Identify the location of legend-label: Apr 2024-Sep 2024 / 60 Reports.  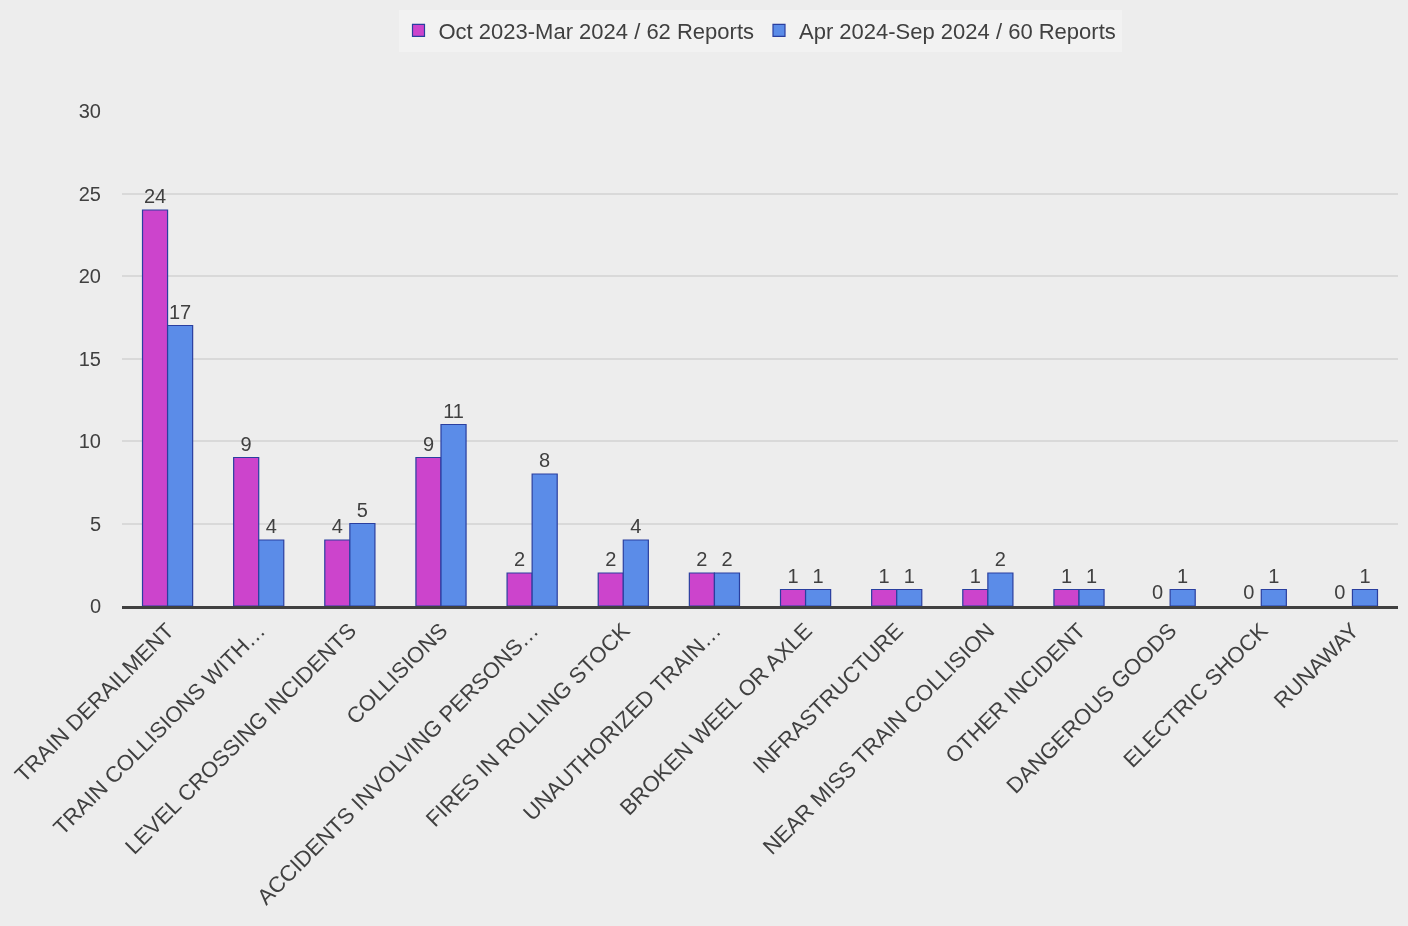
(957, 31).